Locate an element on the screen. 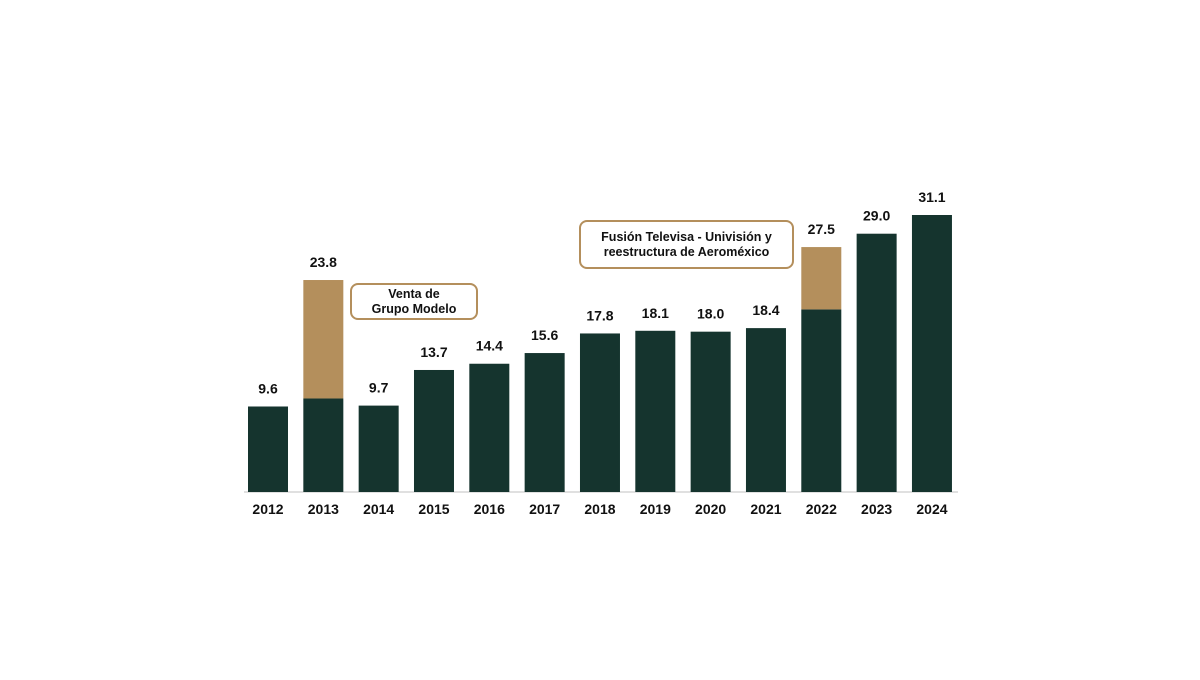 The image size is (1200, 680). bar-2014 is located at coordinates (378, 448).